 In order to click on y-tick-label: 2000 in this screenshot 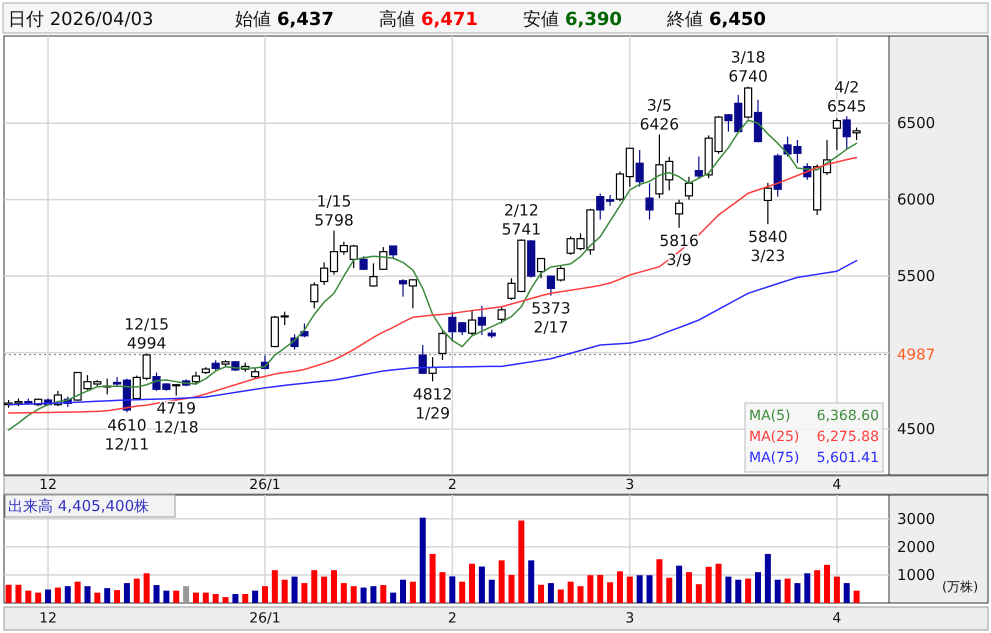, I will do `click(916, 547)`.